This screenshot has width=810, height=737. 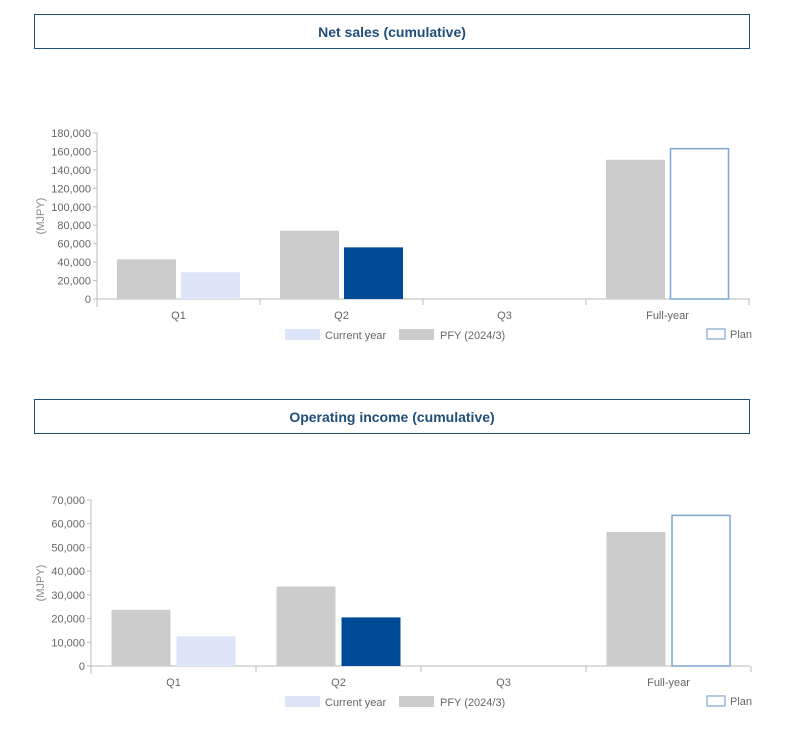 I want to click on y-tick-label: 80,000, so click(x=74, y=226).